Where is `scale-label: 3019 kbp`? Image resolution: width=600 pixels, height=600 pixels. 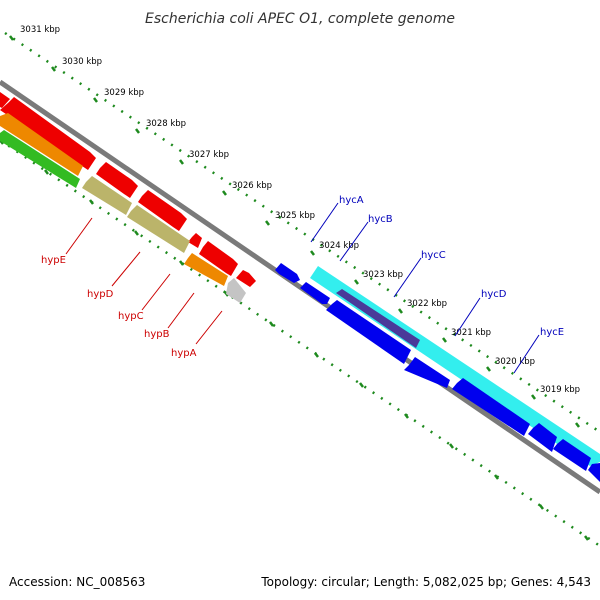 scale-label: 3019 kbp is located at coordinates (560, 390).